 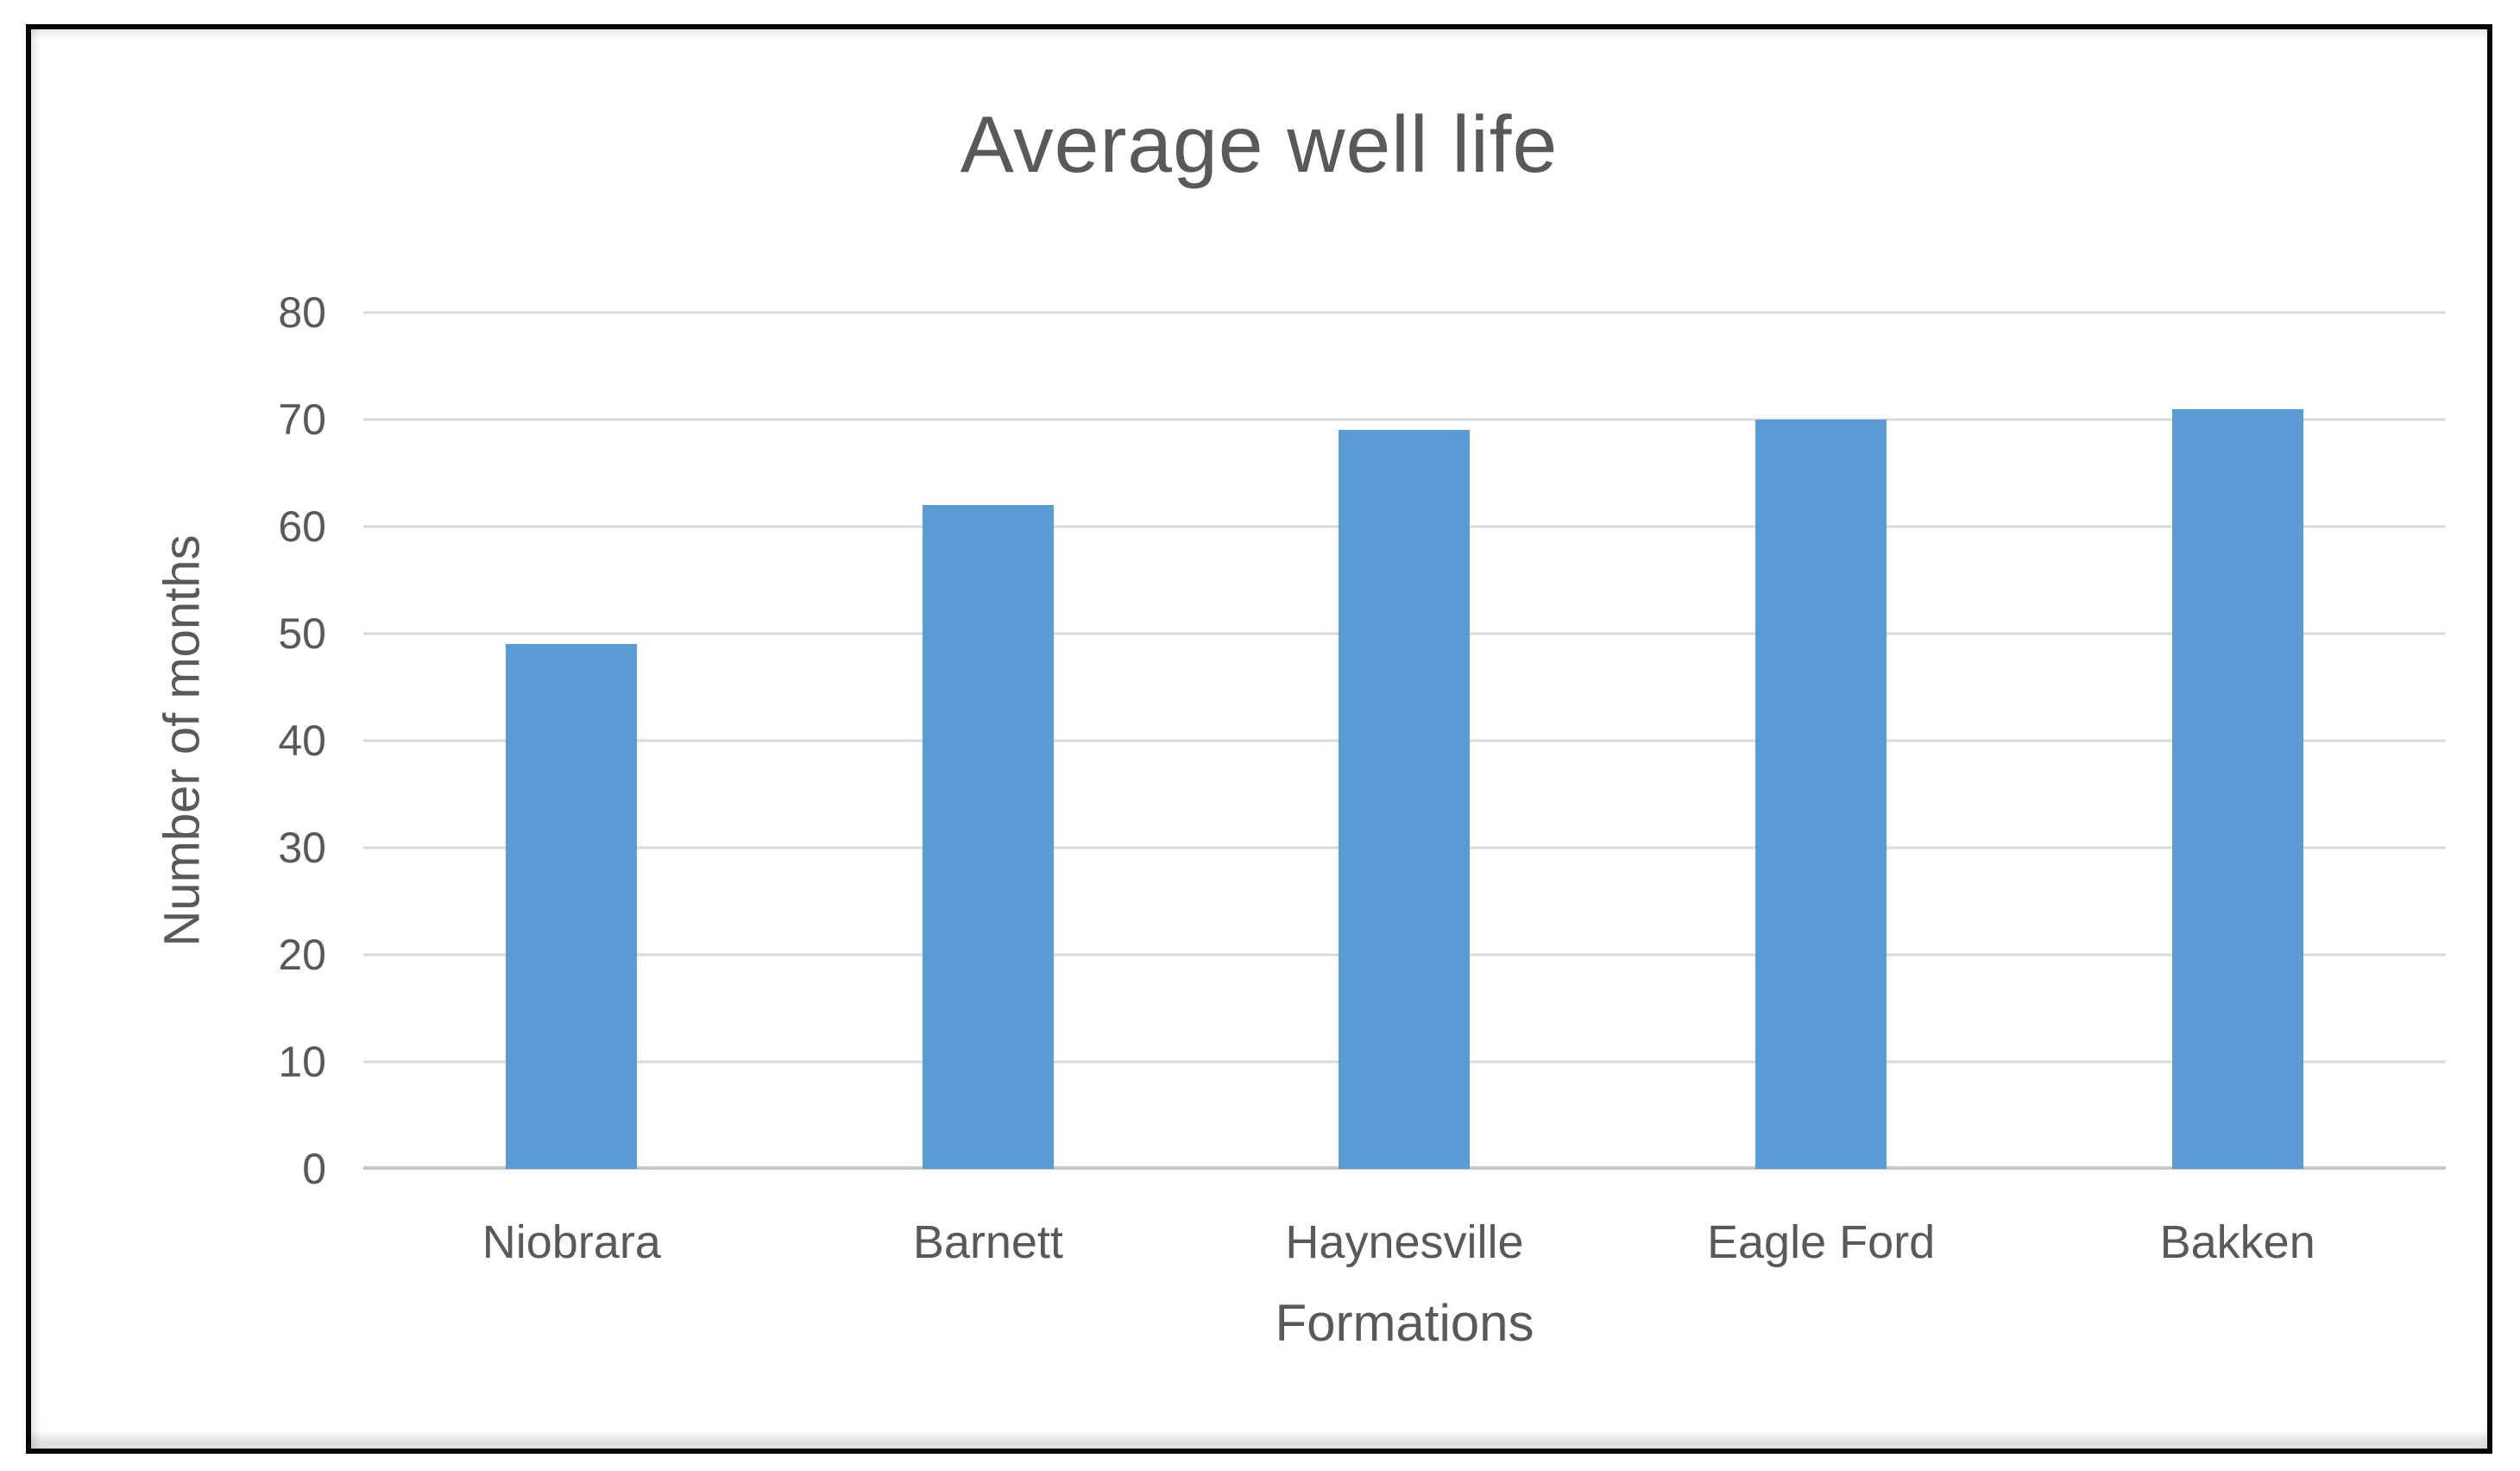 What do you see at coordinates (302, 1062) in the screenshot?
I see `y-tick-label-10: 10` at bounding box center [302, 1062].